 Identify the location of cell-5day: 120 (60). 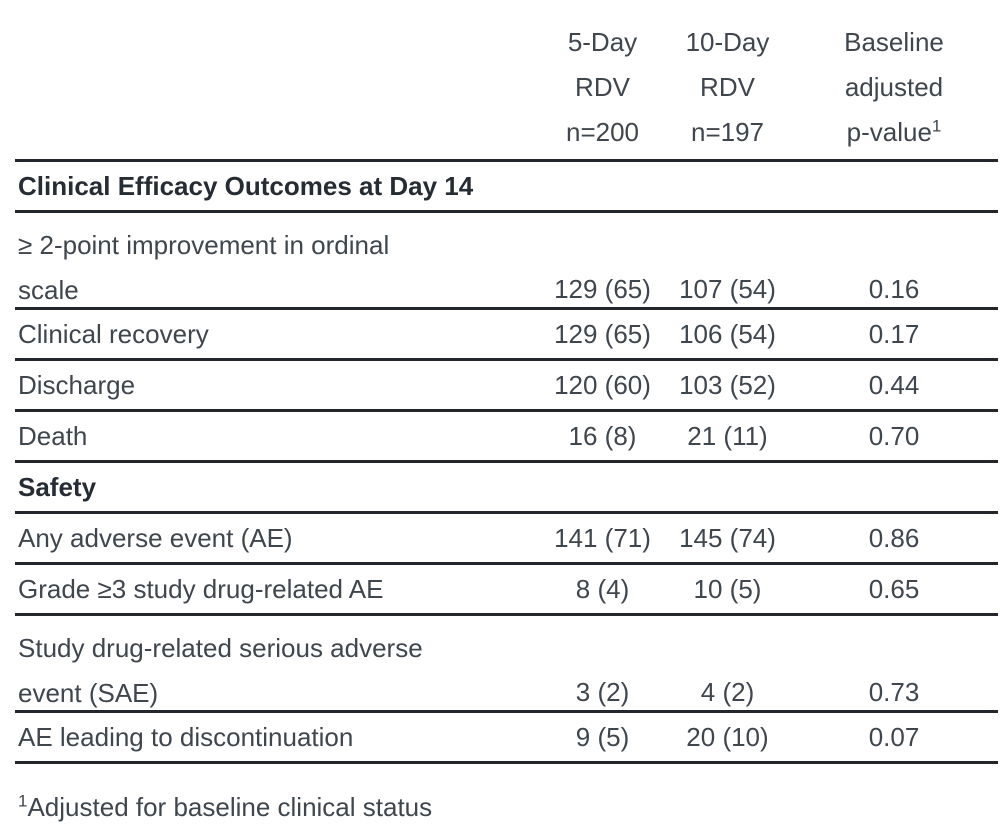
(602, 385).